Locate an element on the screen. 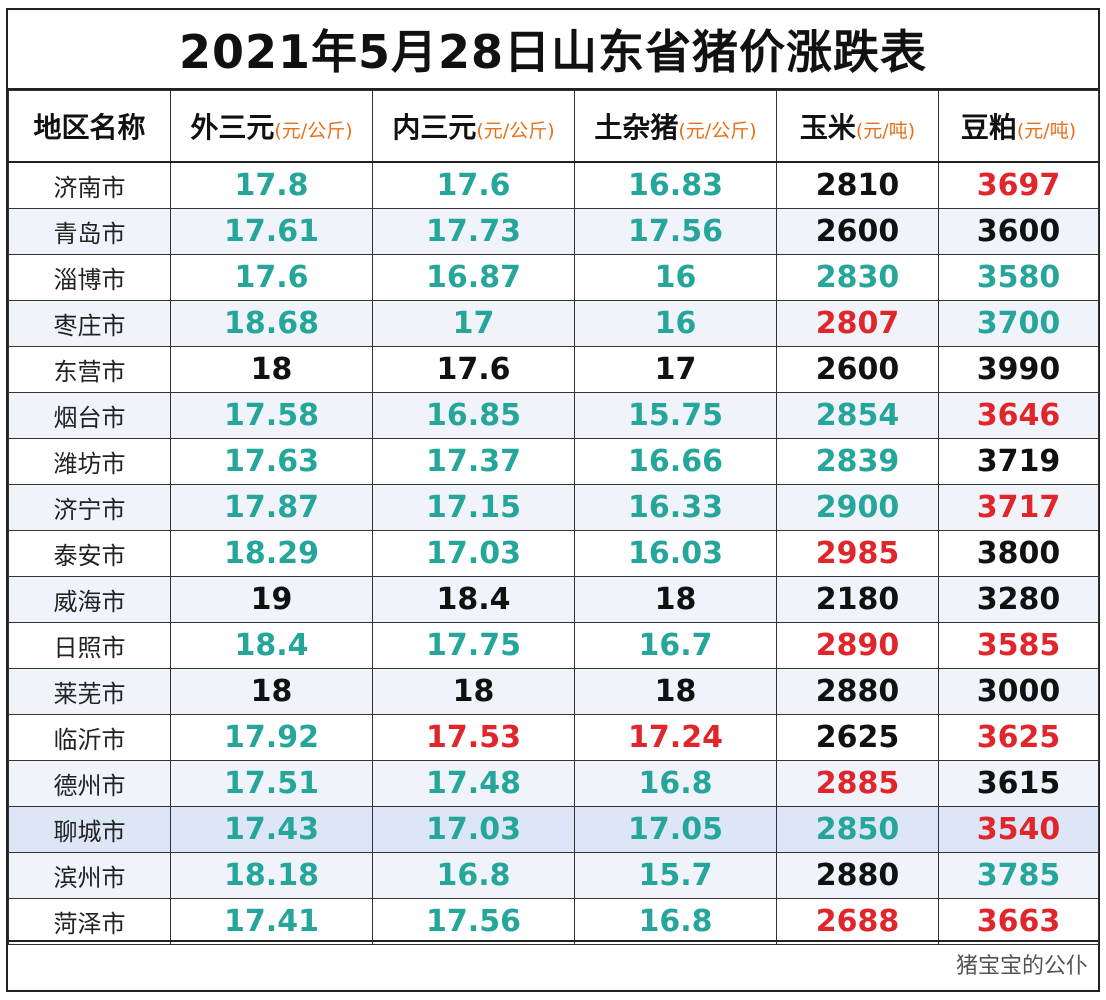 This screenshot has height=1000, width=1106. price-cell: 2890 is located at coordinates (857, 645).